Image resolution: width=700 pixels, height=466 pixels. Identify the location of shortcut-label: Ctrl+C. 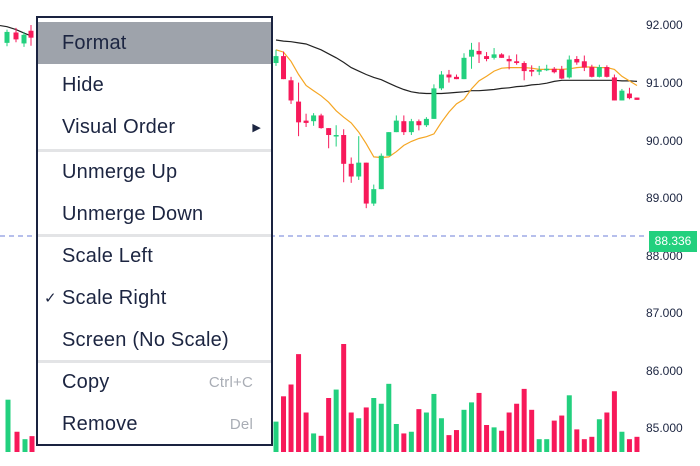
(230, 382).